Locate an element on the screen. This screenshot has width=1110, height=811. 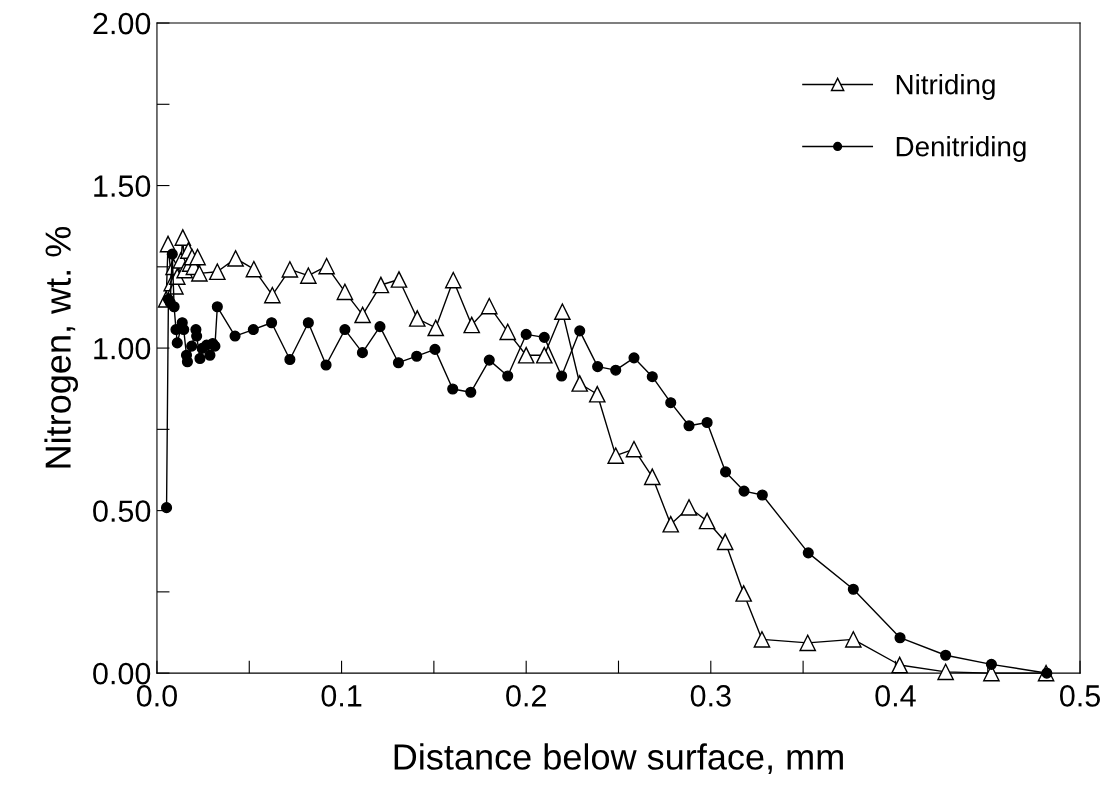
y-tick-label: 1.00 is located at coordinates (122, 348).